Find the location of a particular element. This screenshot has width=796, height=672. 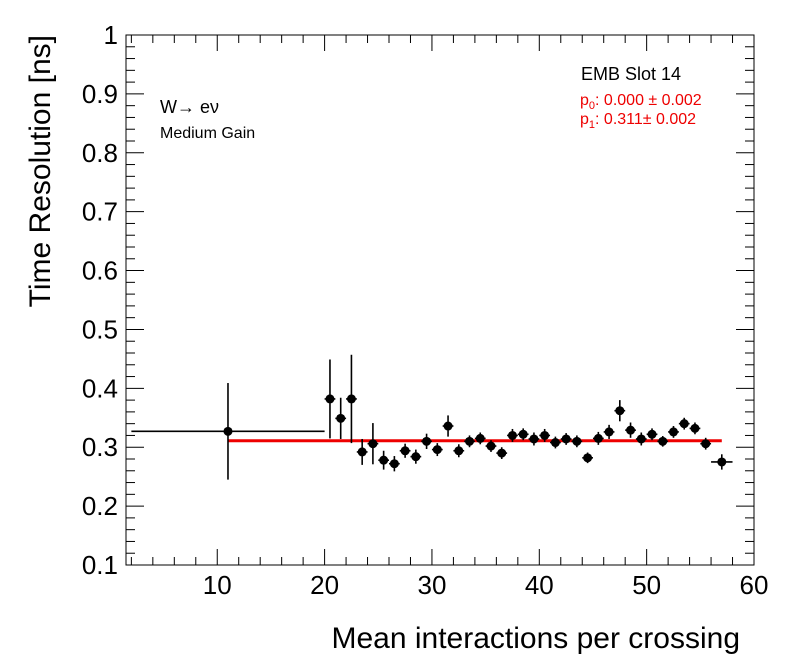

gain-label: Medium Gain is located at coordinates (208, 133).